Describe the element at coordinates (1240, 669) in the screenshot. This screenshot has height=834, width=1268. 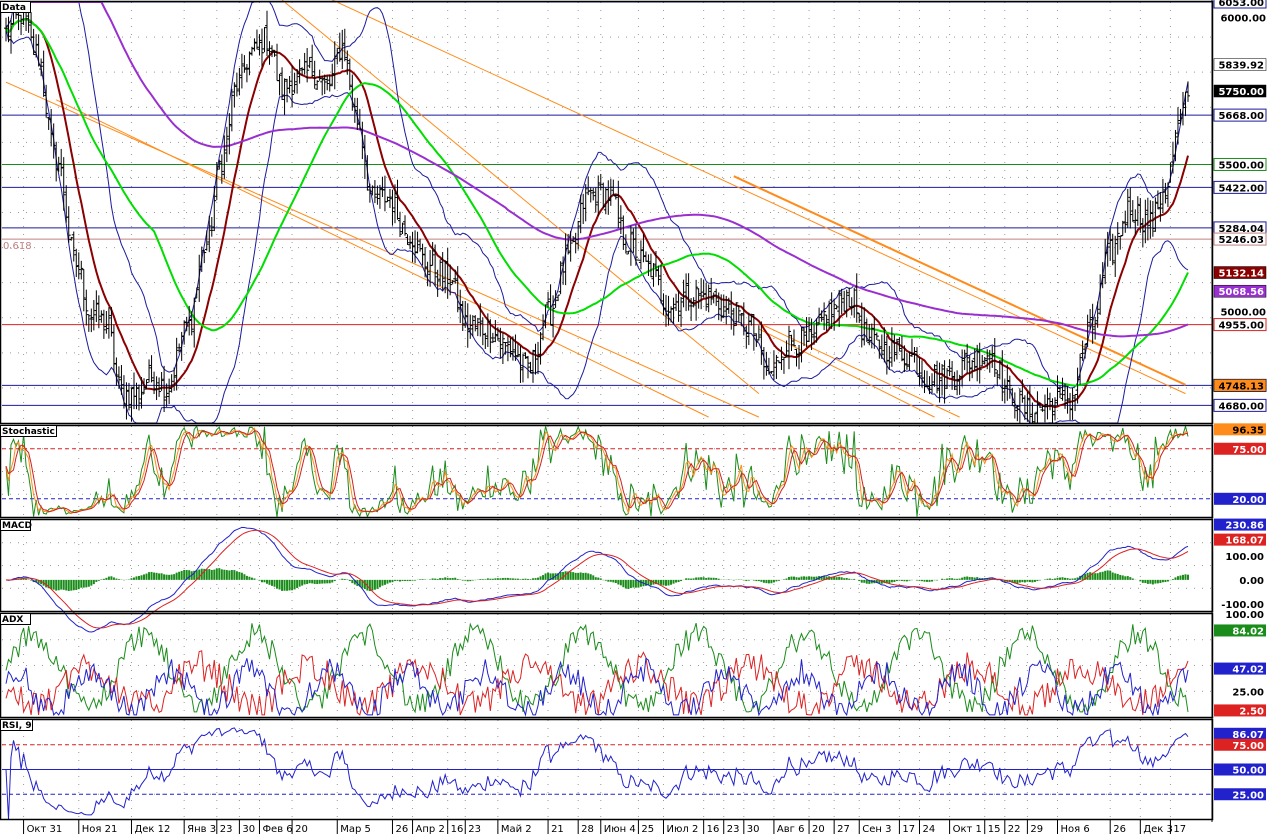
I see `adx-value-badge: 47.02` at that location.